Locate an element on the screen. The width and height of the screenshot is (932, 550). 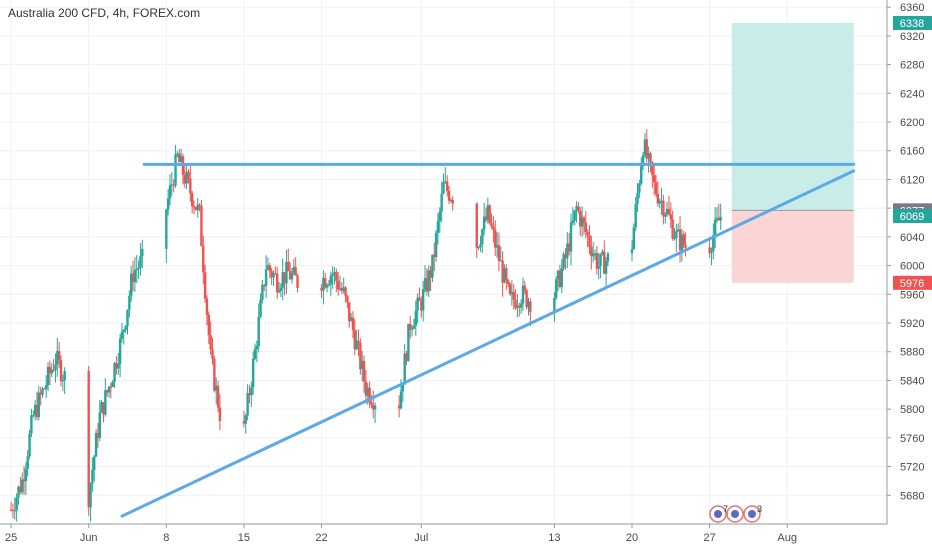
price-tick-label: 5920 is located at coordinates (912, 324).